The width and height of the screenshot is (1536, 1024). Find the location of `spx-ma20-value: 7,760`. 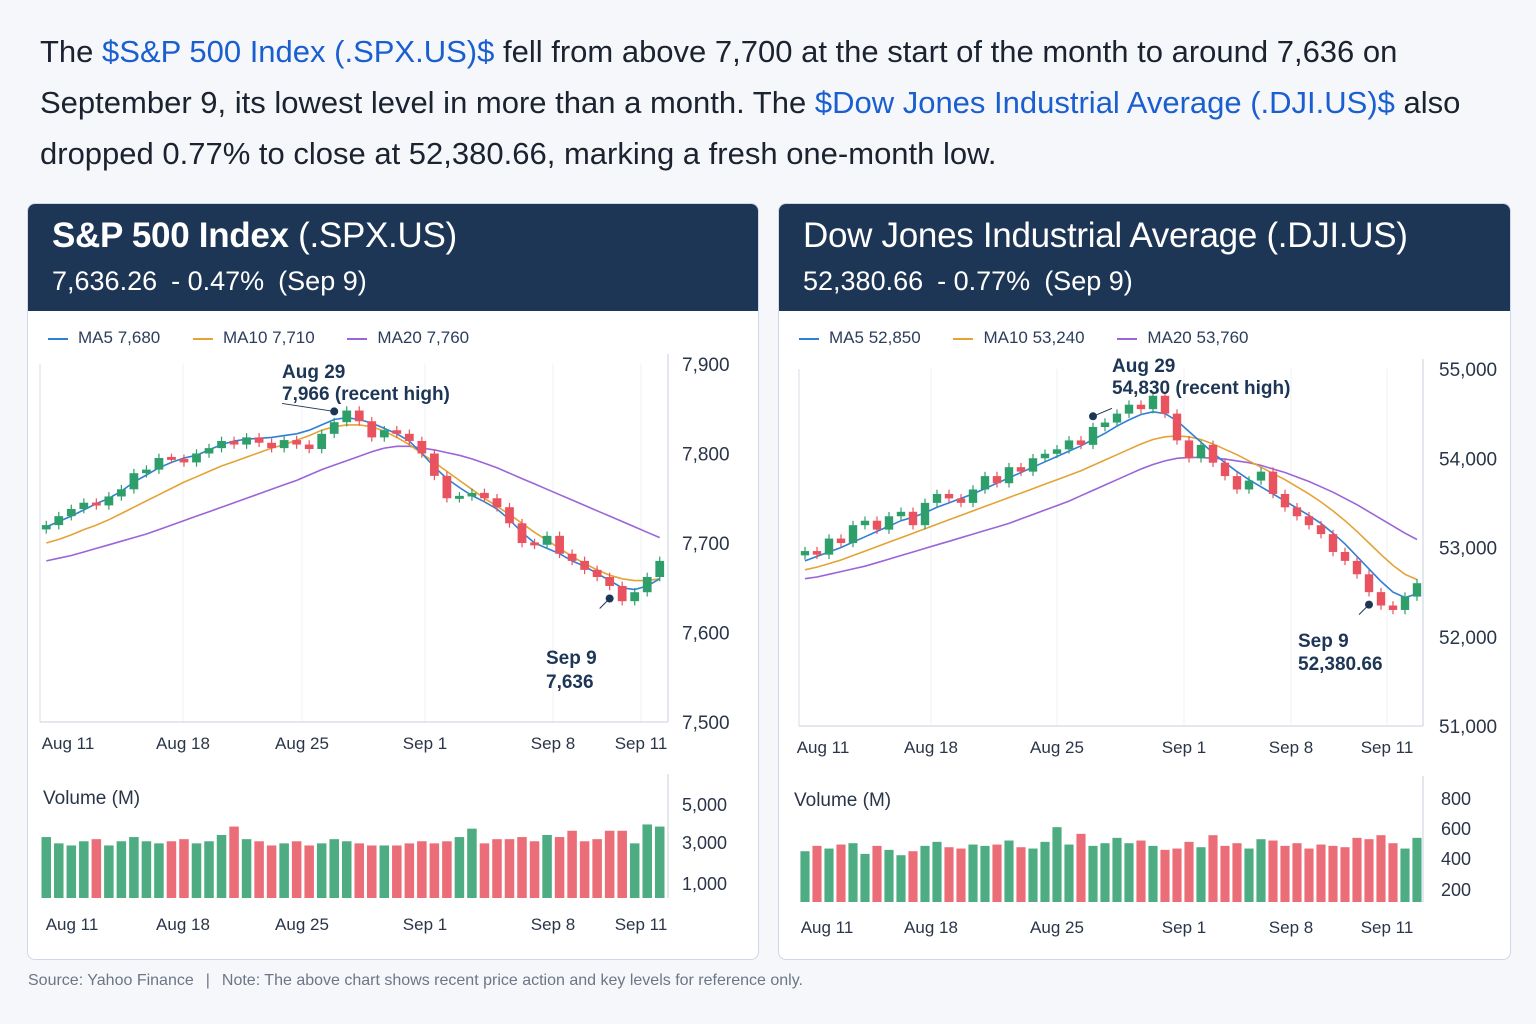

spx-ma20-value: 7,760 is located at coordinates (448, 337).